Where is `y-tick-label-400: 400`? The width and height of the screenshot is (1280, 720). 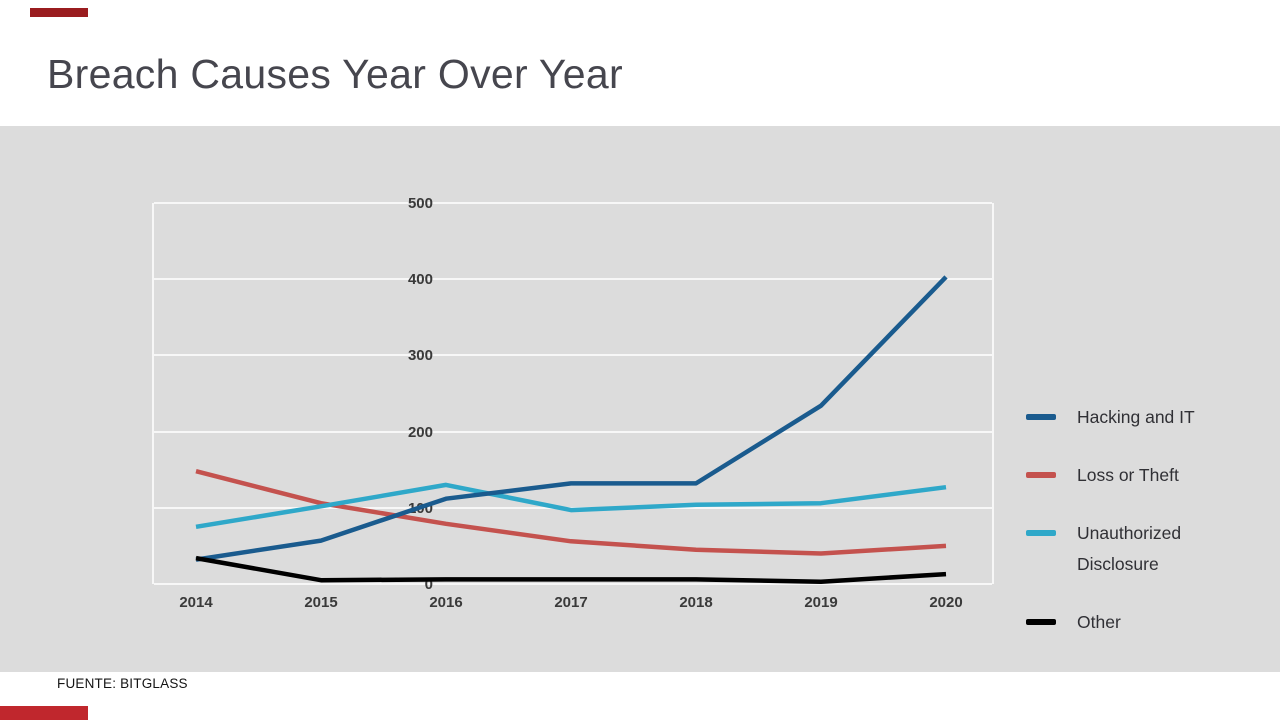
y-tick-label-400: 400 is located at coordinates (420, 280).